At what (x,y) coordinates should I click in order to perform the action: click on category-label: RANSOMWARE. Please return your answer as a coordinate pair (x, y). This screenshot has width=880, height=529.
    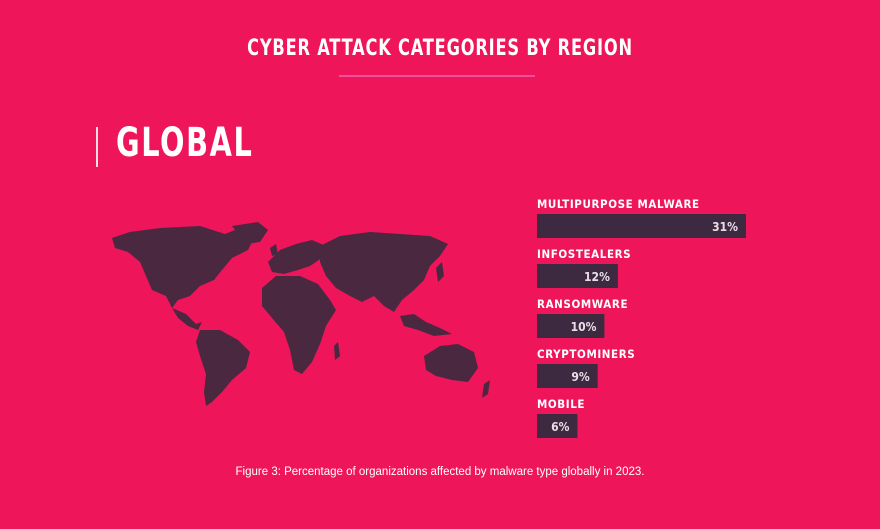
    Looking at the image, I should click on (582, 304).